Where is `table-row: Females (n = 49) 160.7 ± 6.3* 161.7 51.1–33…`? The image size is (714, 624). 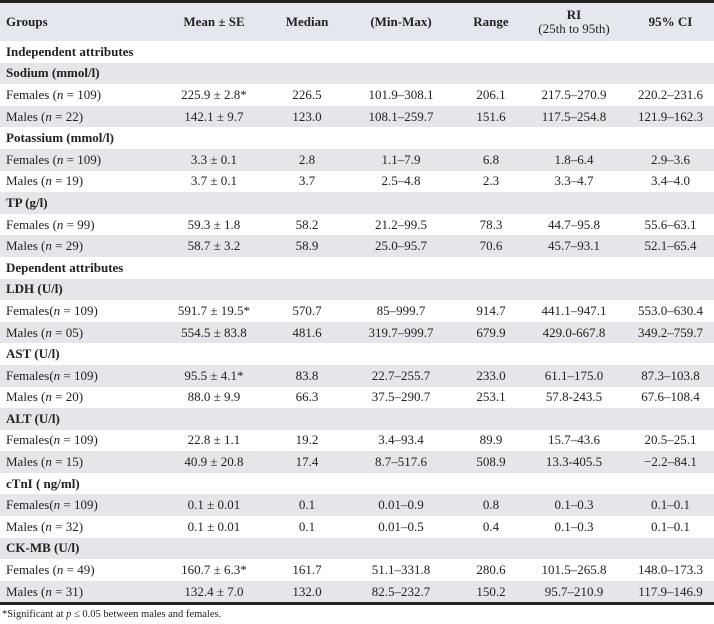
table-row: Females (n = 49) 160.7 ± 6.3* 161.7 51.1–33… is located at coordinates (357, 570).